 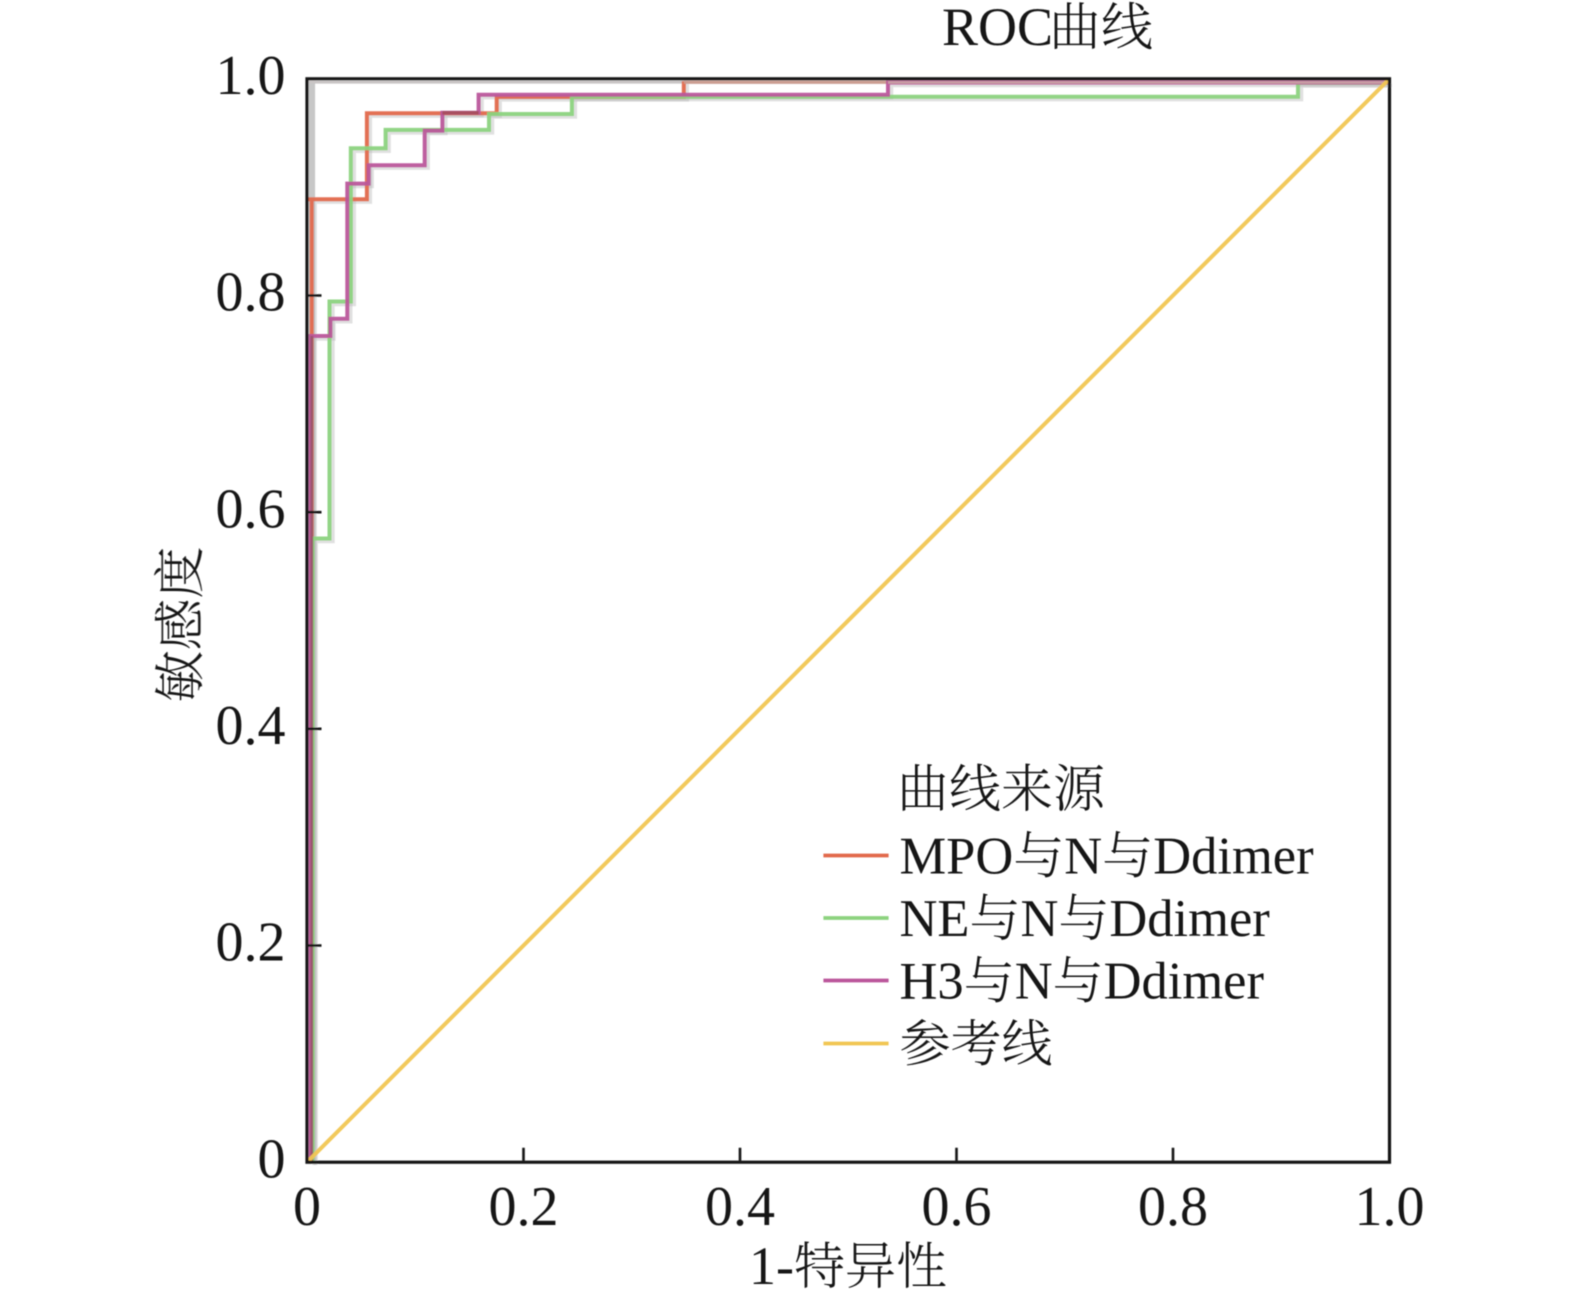 What do you see at coordinates (935, 919) in the screenshot?
I see `svg-text: NE` at bounding box center [935, 919].